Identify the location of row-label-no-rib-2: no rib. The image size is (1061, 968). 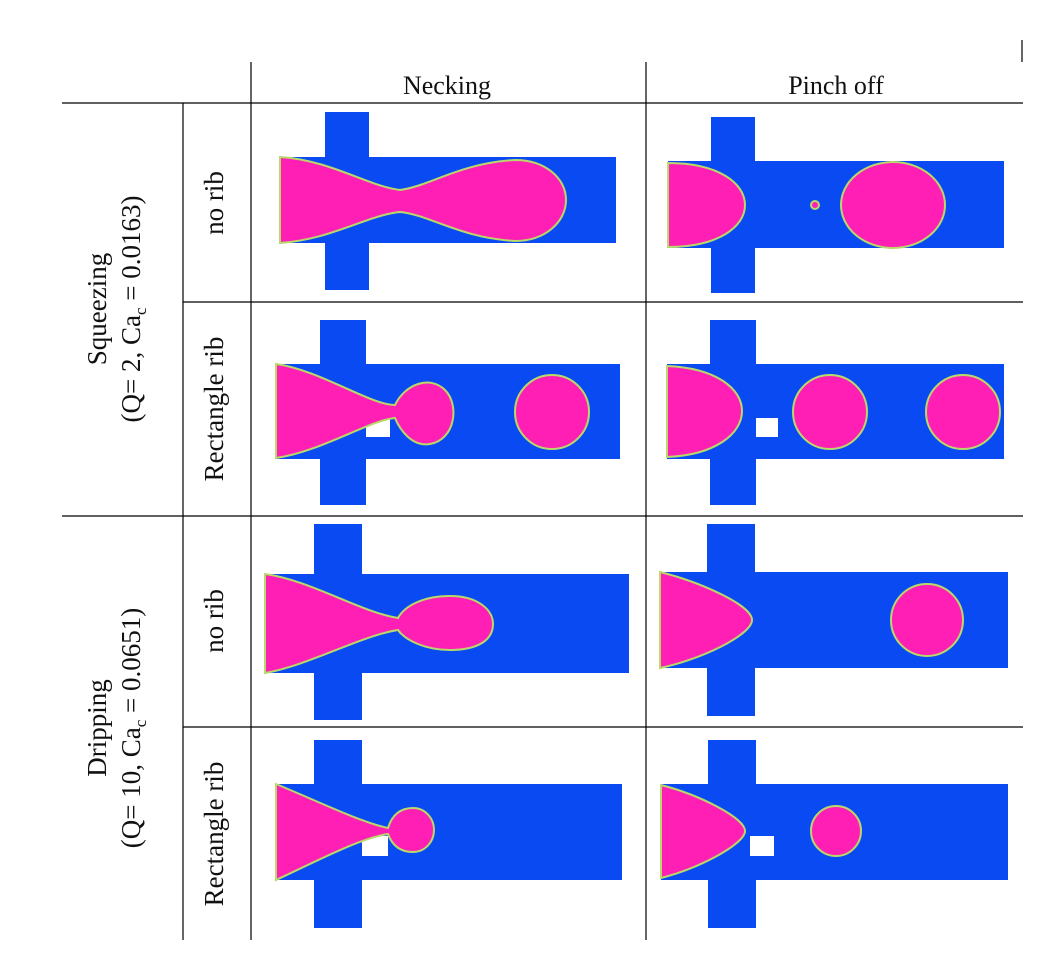
(214, 621).